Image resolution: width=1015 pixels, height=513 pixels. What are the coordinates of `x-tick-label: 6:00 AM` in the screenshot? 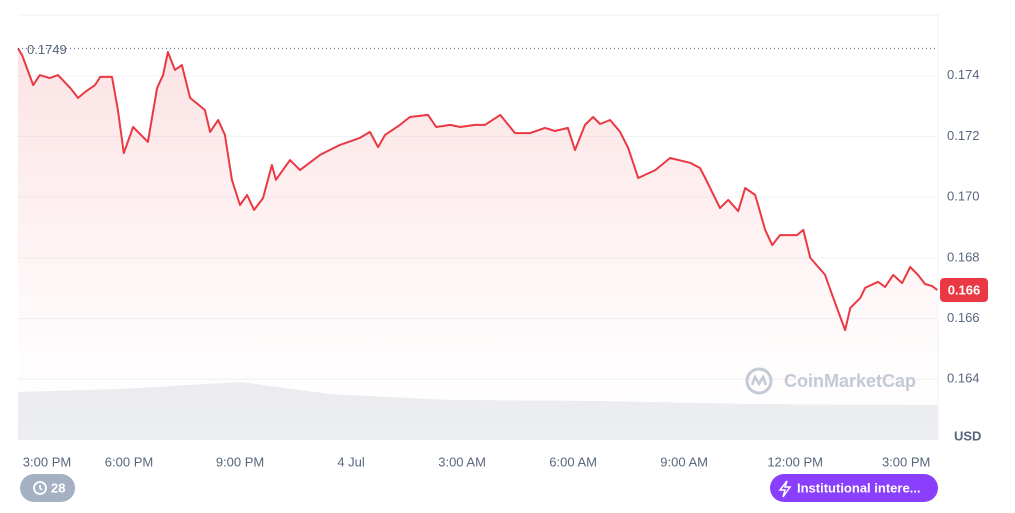 It's located at (573, 461).